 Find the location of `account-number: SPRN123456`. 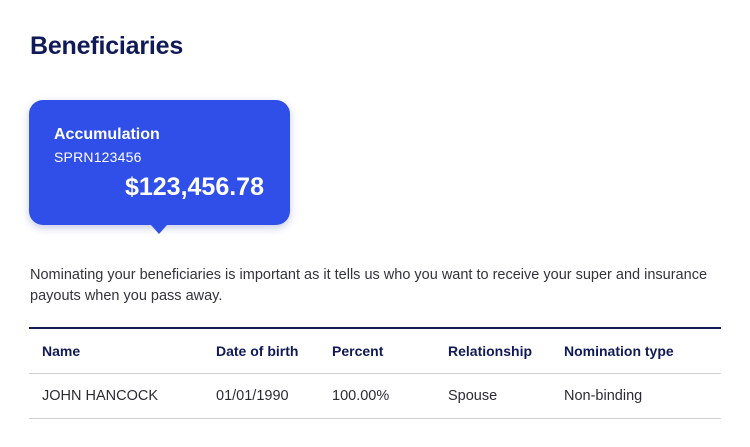

account-number: SPRN123456 is located at coordinates (98, 157).